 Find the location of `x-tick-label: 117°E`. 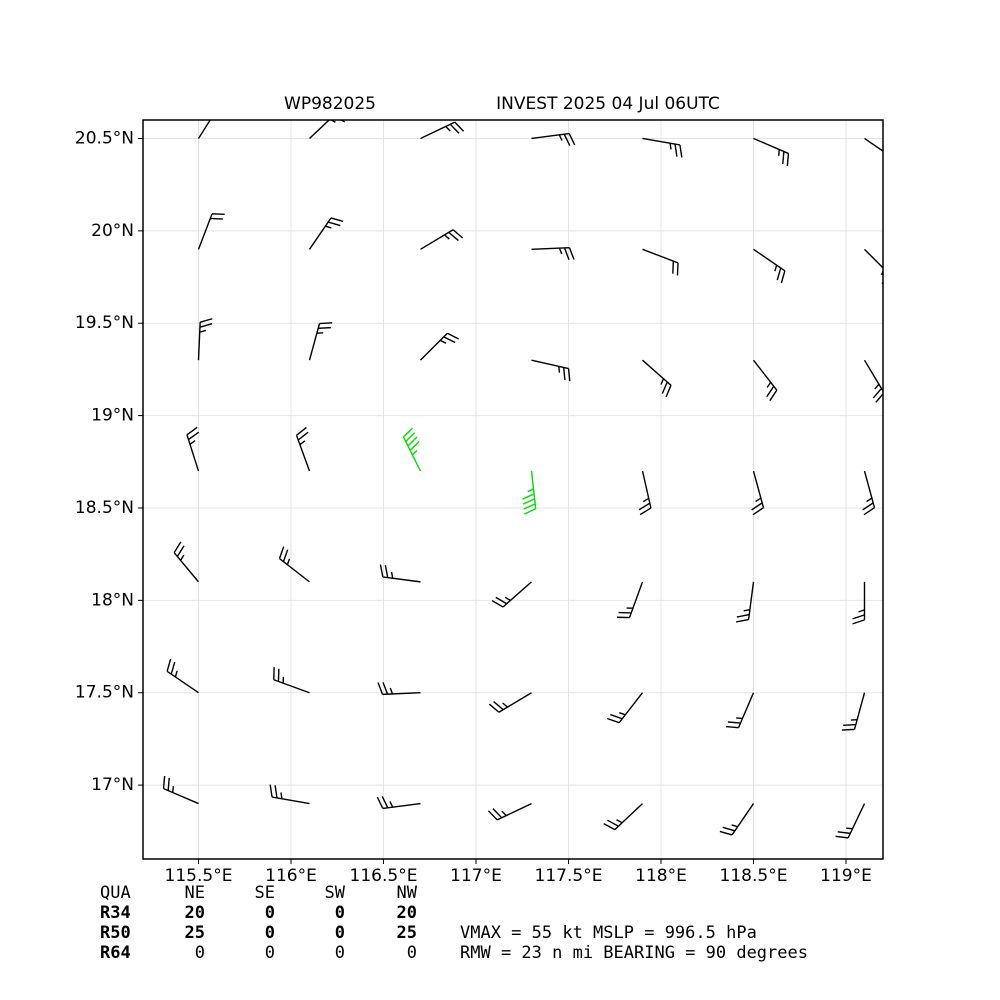

x-tick-label: 117°E is located at coordinates (476, 876).